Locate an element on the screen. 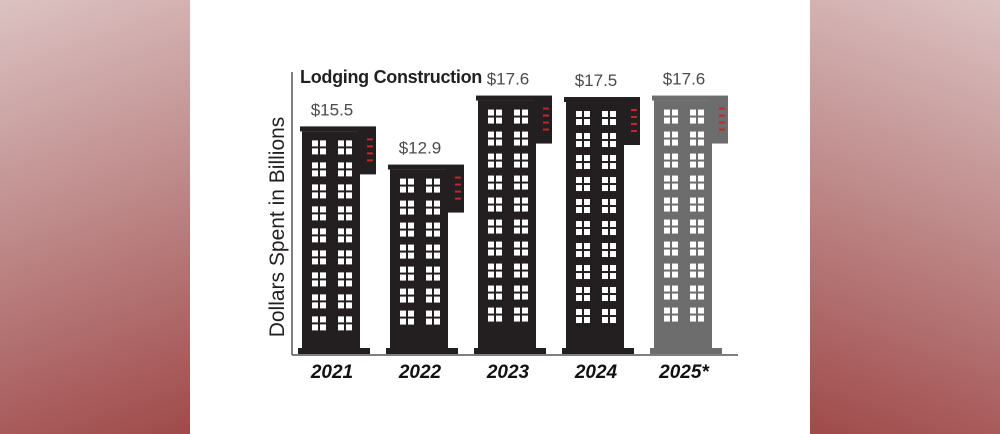 The width and height of the screenshot is (1000, 434). bar-building-2024 is located at coordinates (601, 226).